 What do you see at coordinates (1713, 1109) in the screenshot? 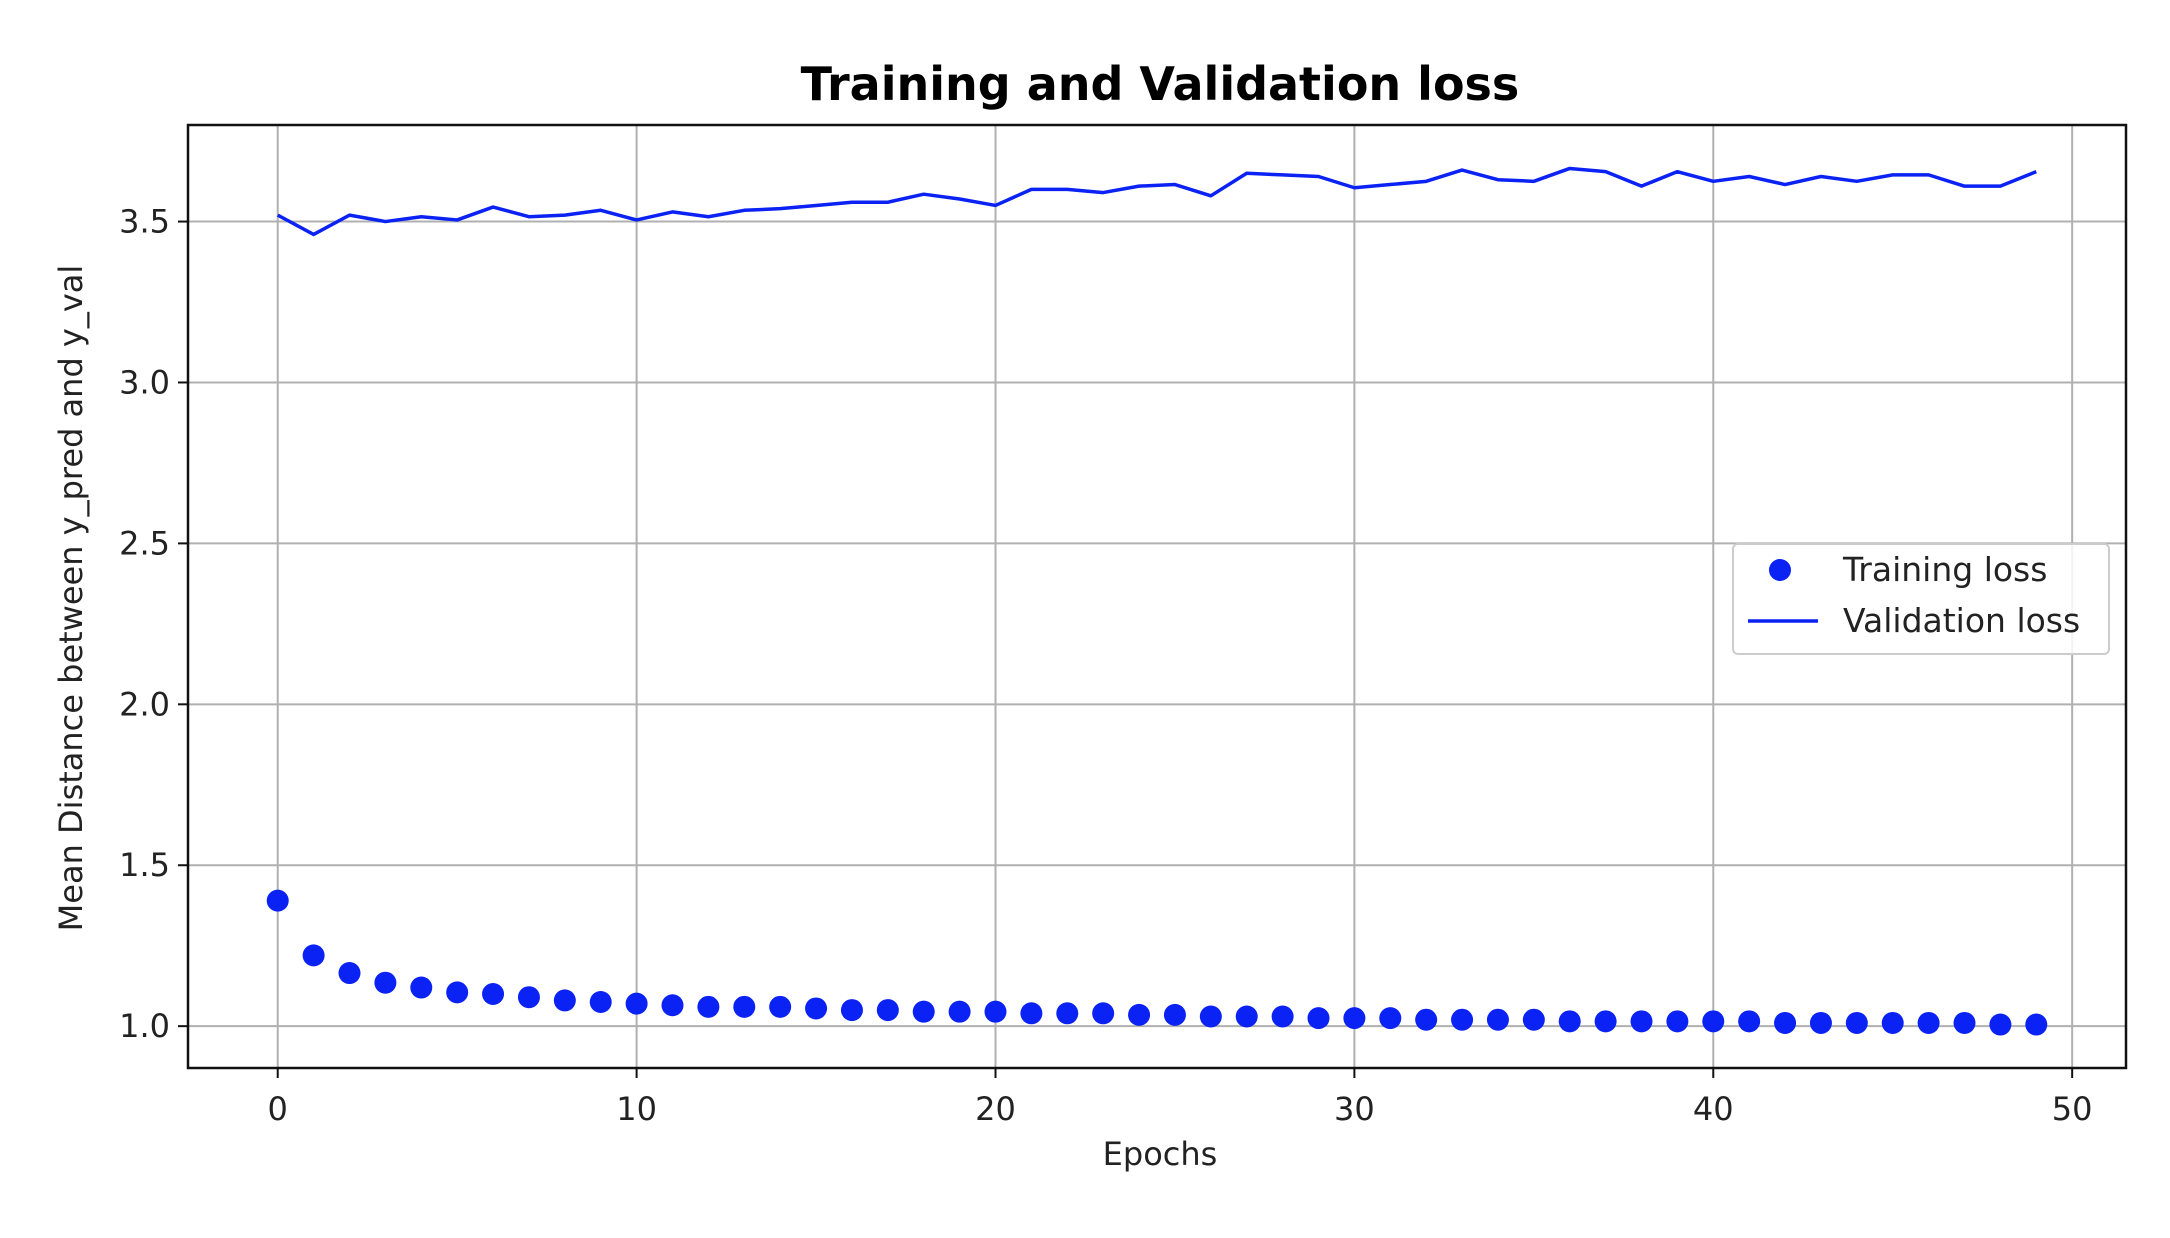
I see `x-tick-label: 40` at bounding box center [1713, 1109].